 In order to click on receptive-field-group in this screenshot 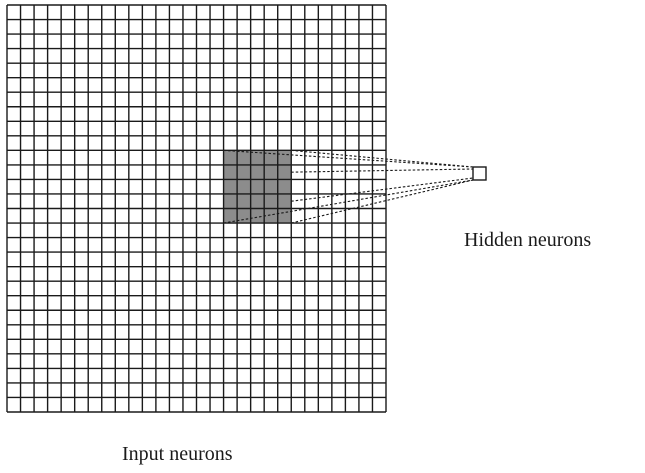, I will do `click(257, 187)`.